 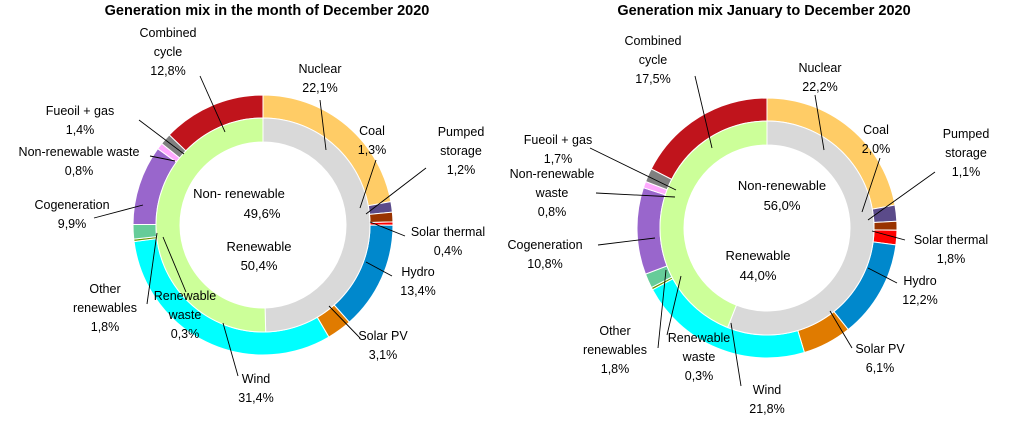 I want to click on data-label-hydro: Hydro 12,2%, so click(x=919, y=290).